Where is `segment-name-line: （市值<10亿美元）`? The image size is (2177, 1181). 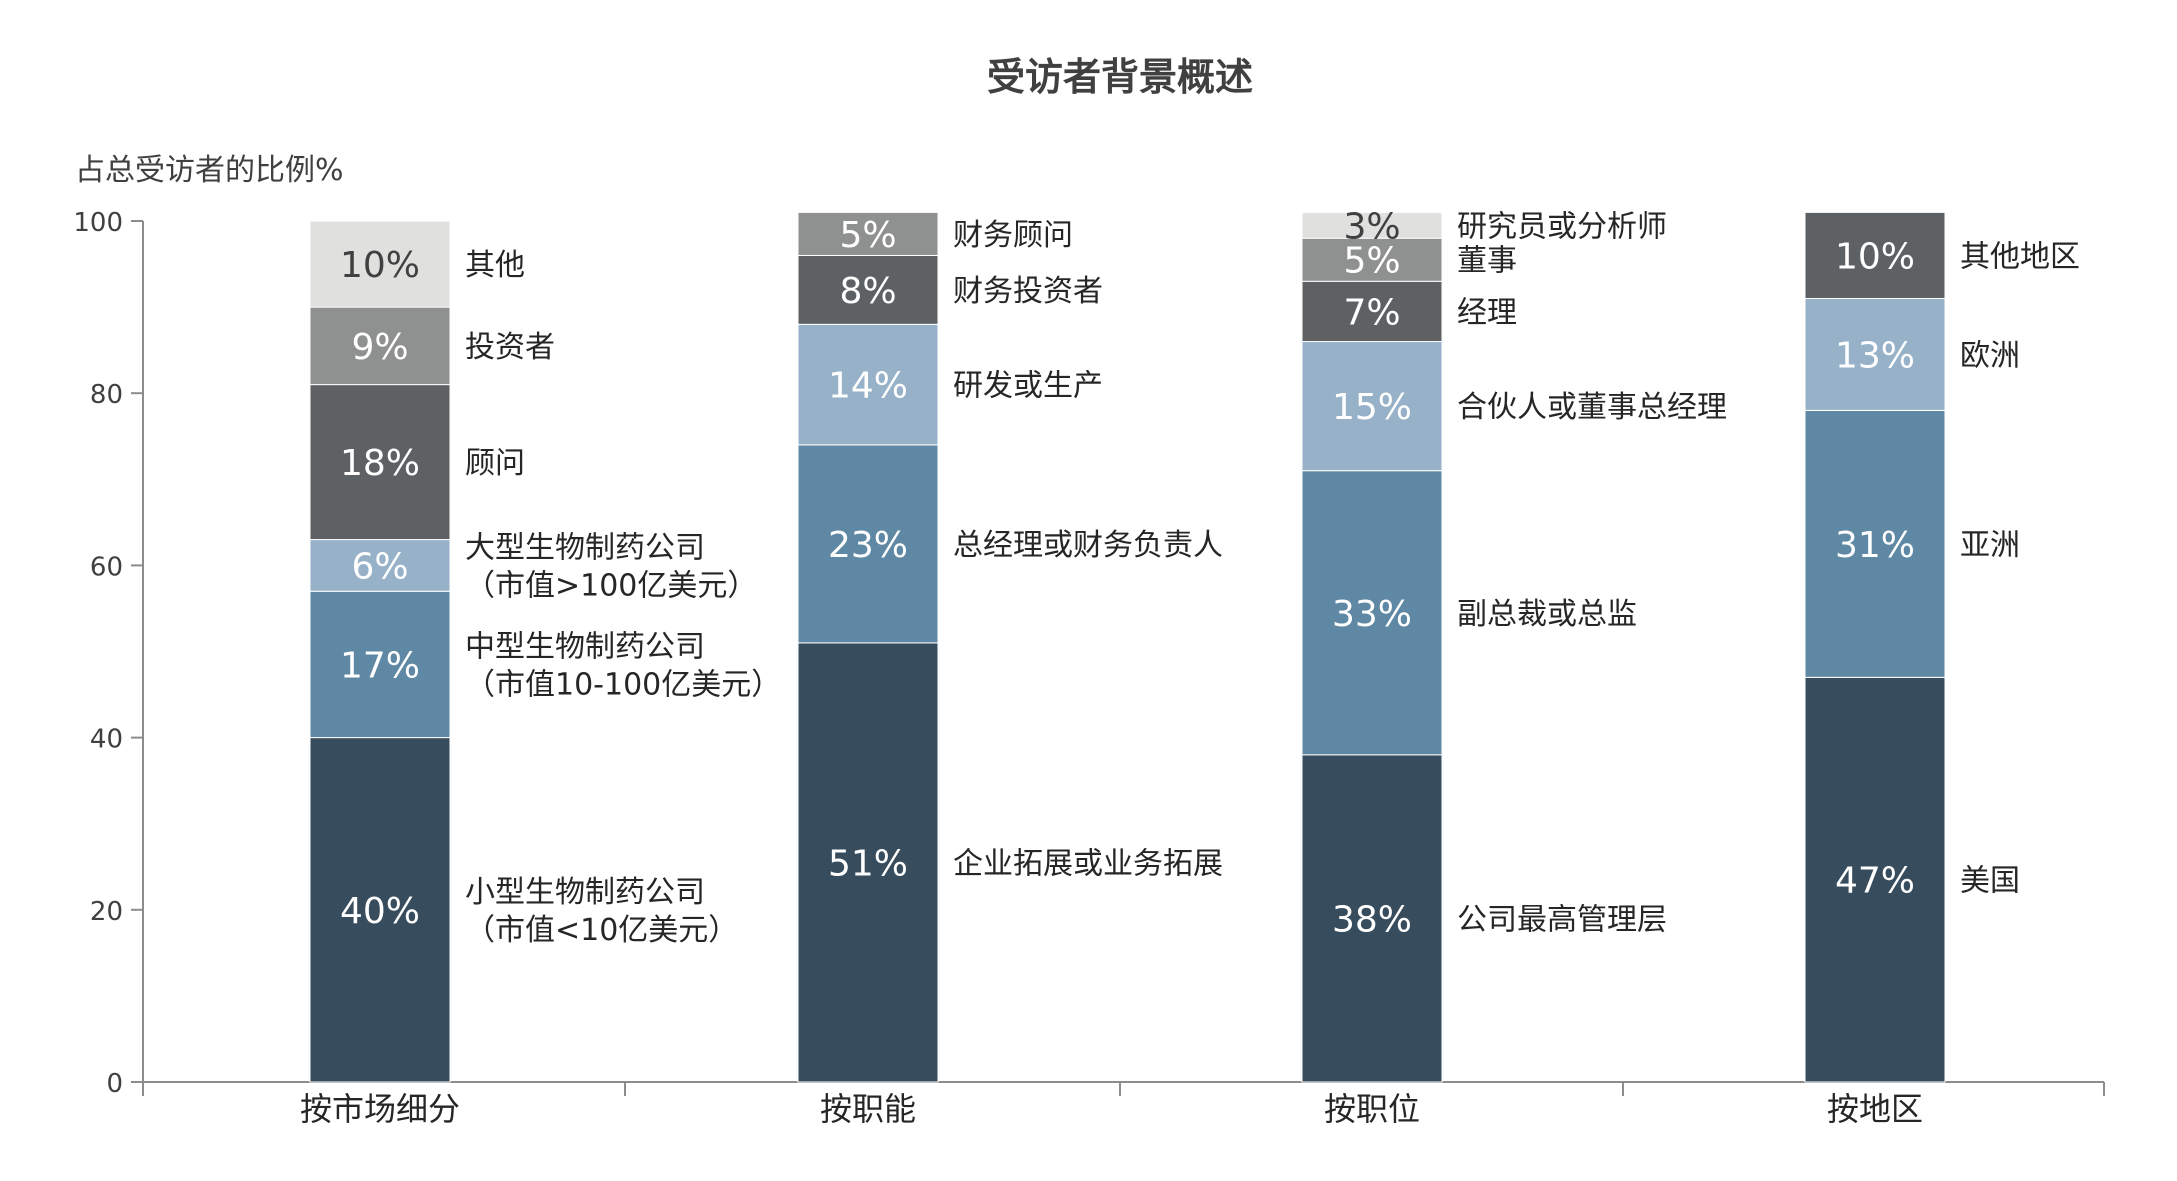 segment-name-line: （市值<10亿美元） is located at coordinates (601, 930).